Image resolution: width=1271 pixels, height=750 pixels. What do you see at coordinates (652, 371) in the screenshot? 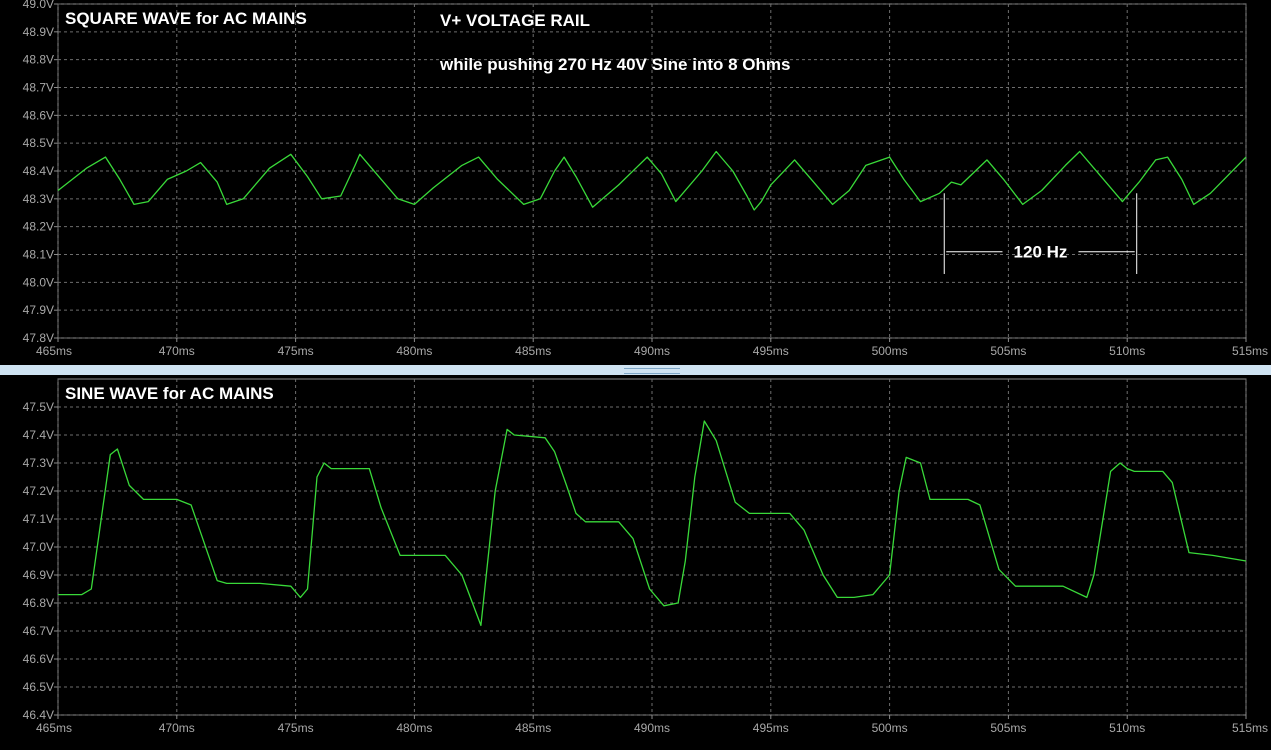
I see `splitter-grip-icon` at bounding box center [652, 371].